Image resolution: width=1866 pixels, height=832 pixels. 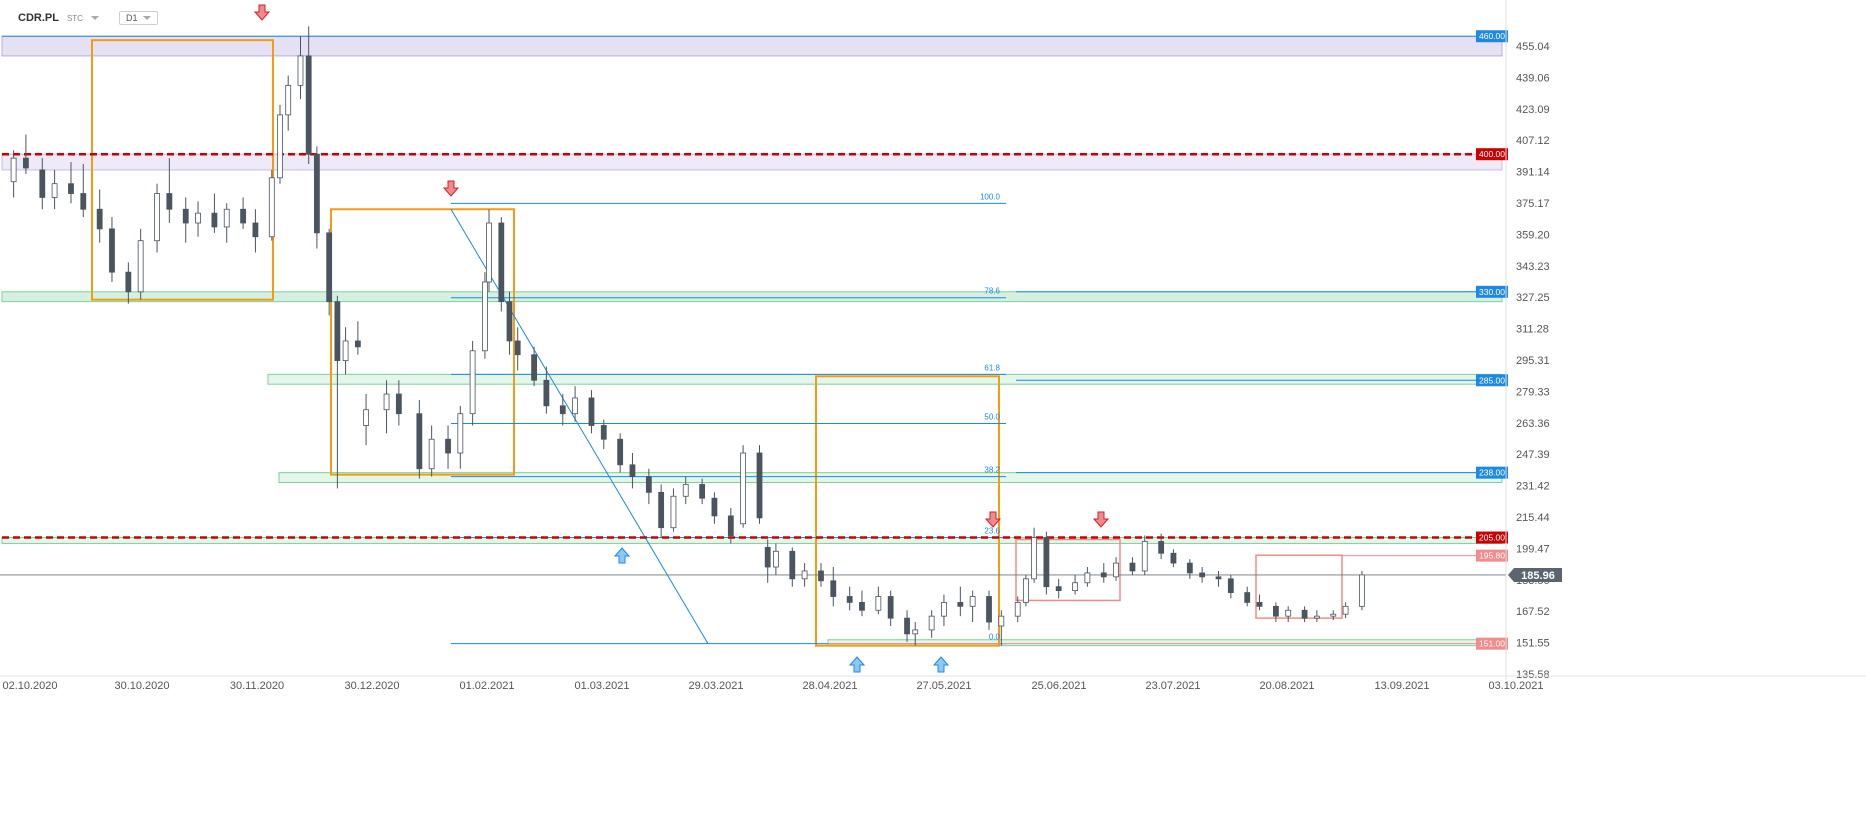 I want to click on time-tick-label: 28.04.2021, so click(x=829, y=686).